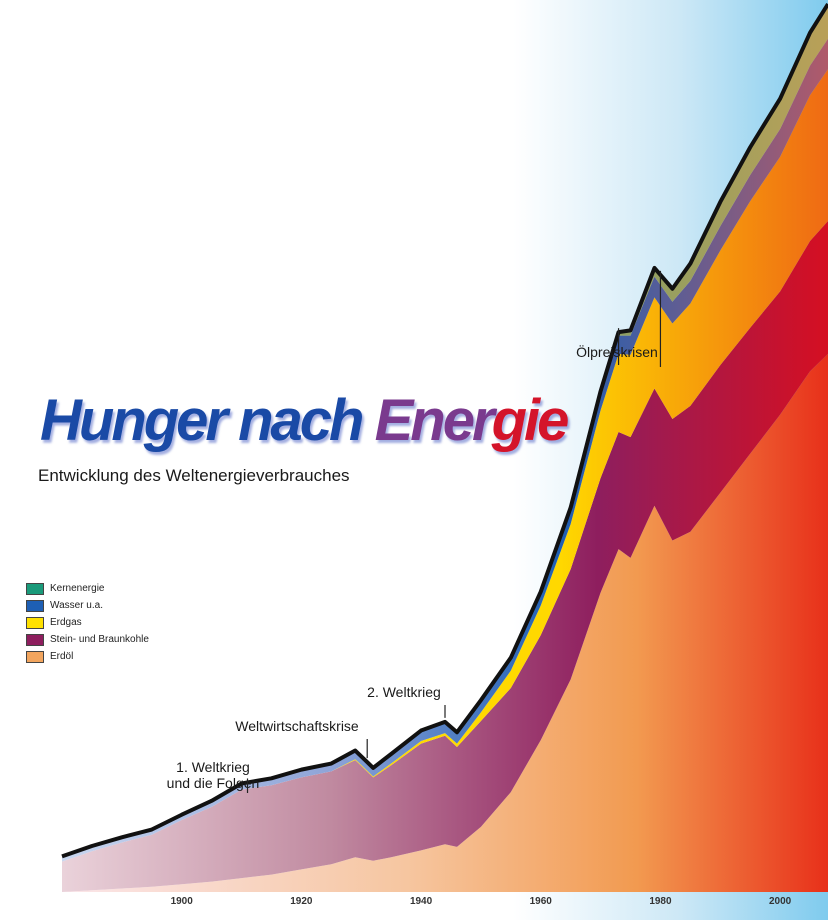 The image size is (828, 920). What do you see at coordinates (780, 901) in the screenshot?
I see `x-tick-label: 2000` at bounding box center [780, 901].